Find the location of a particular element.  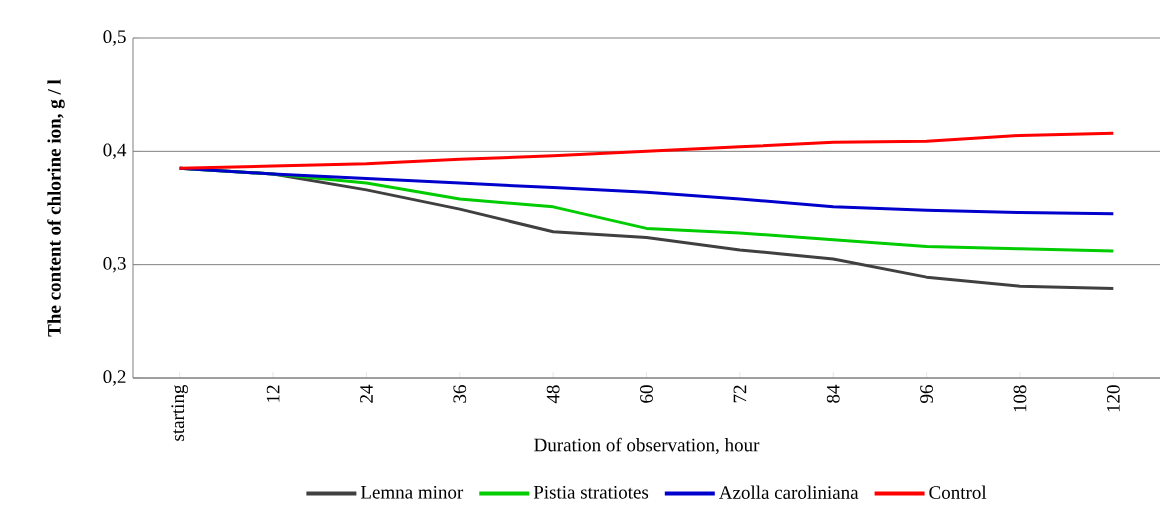

x-tick-label: 48 is located at coordinates (553, 394).